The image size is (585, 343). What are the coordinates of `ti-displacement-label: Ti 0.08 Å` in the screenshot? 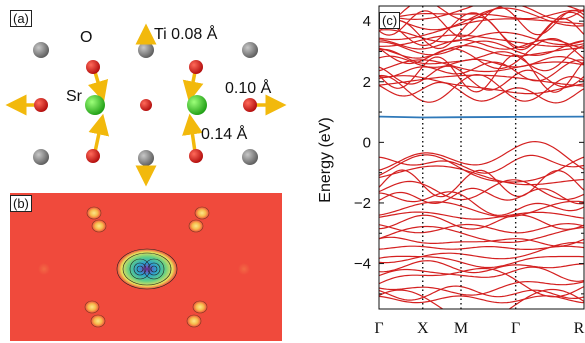 It's located at (186, 34).